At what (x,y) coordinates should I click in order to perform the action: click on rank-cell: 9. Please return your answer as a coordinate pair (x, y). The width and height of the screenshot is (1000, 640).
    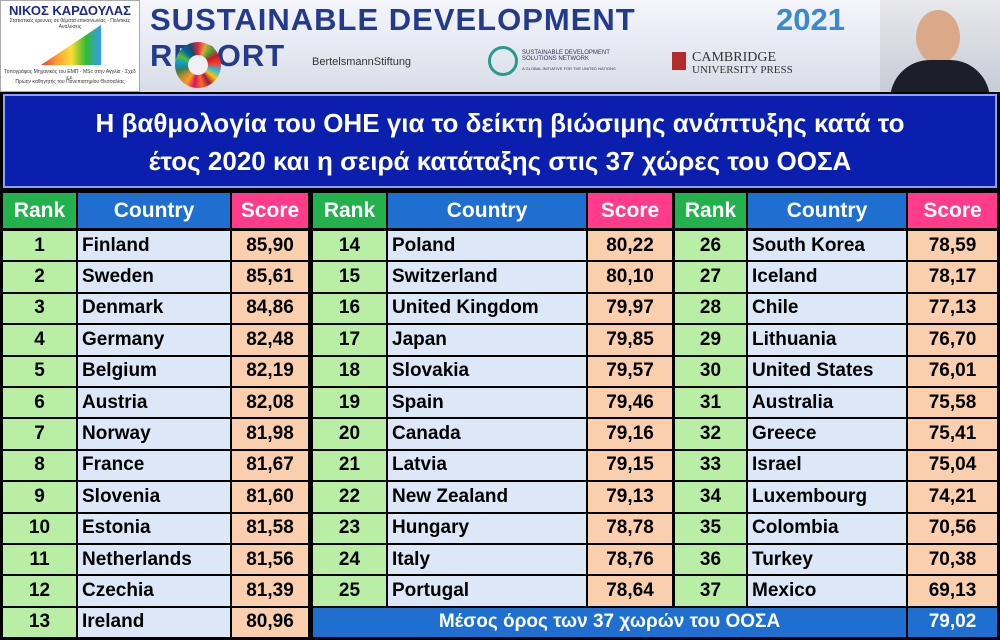
    Looking at the image, I should click on (39, 497).